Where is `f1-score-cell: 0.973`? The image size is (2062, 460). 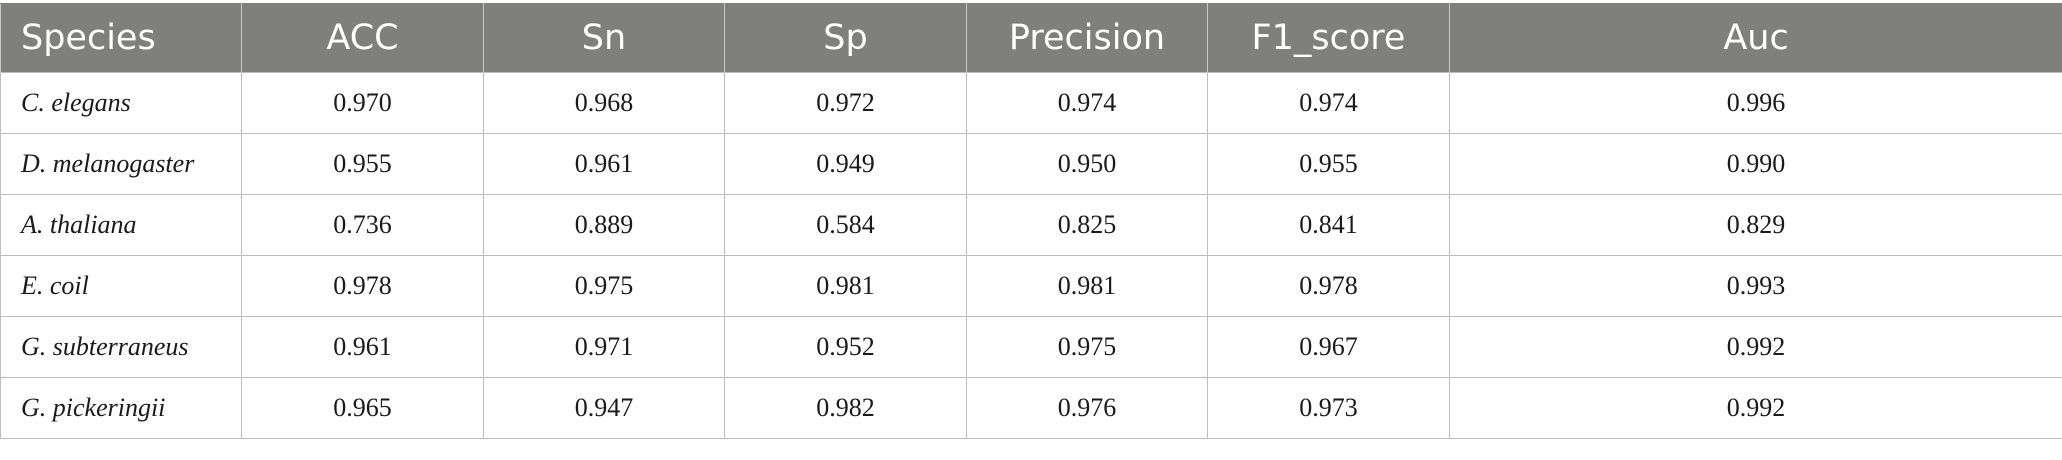 f1-score-cell: 0.973 is located at coordinates (1328, 408).